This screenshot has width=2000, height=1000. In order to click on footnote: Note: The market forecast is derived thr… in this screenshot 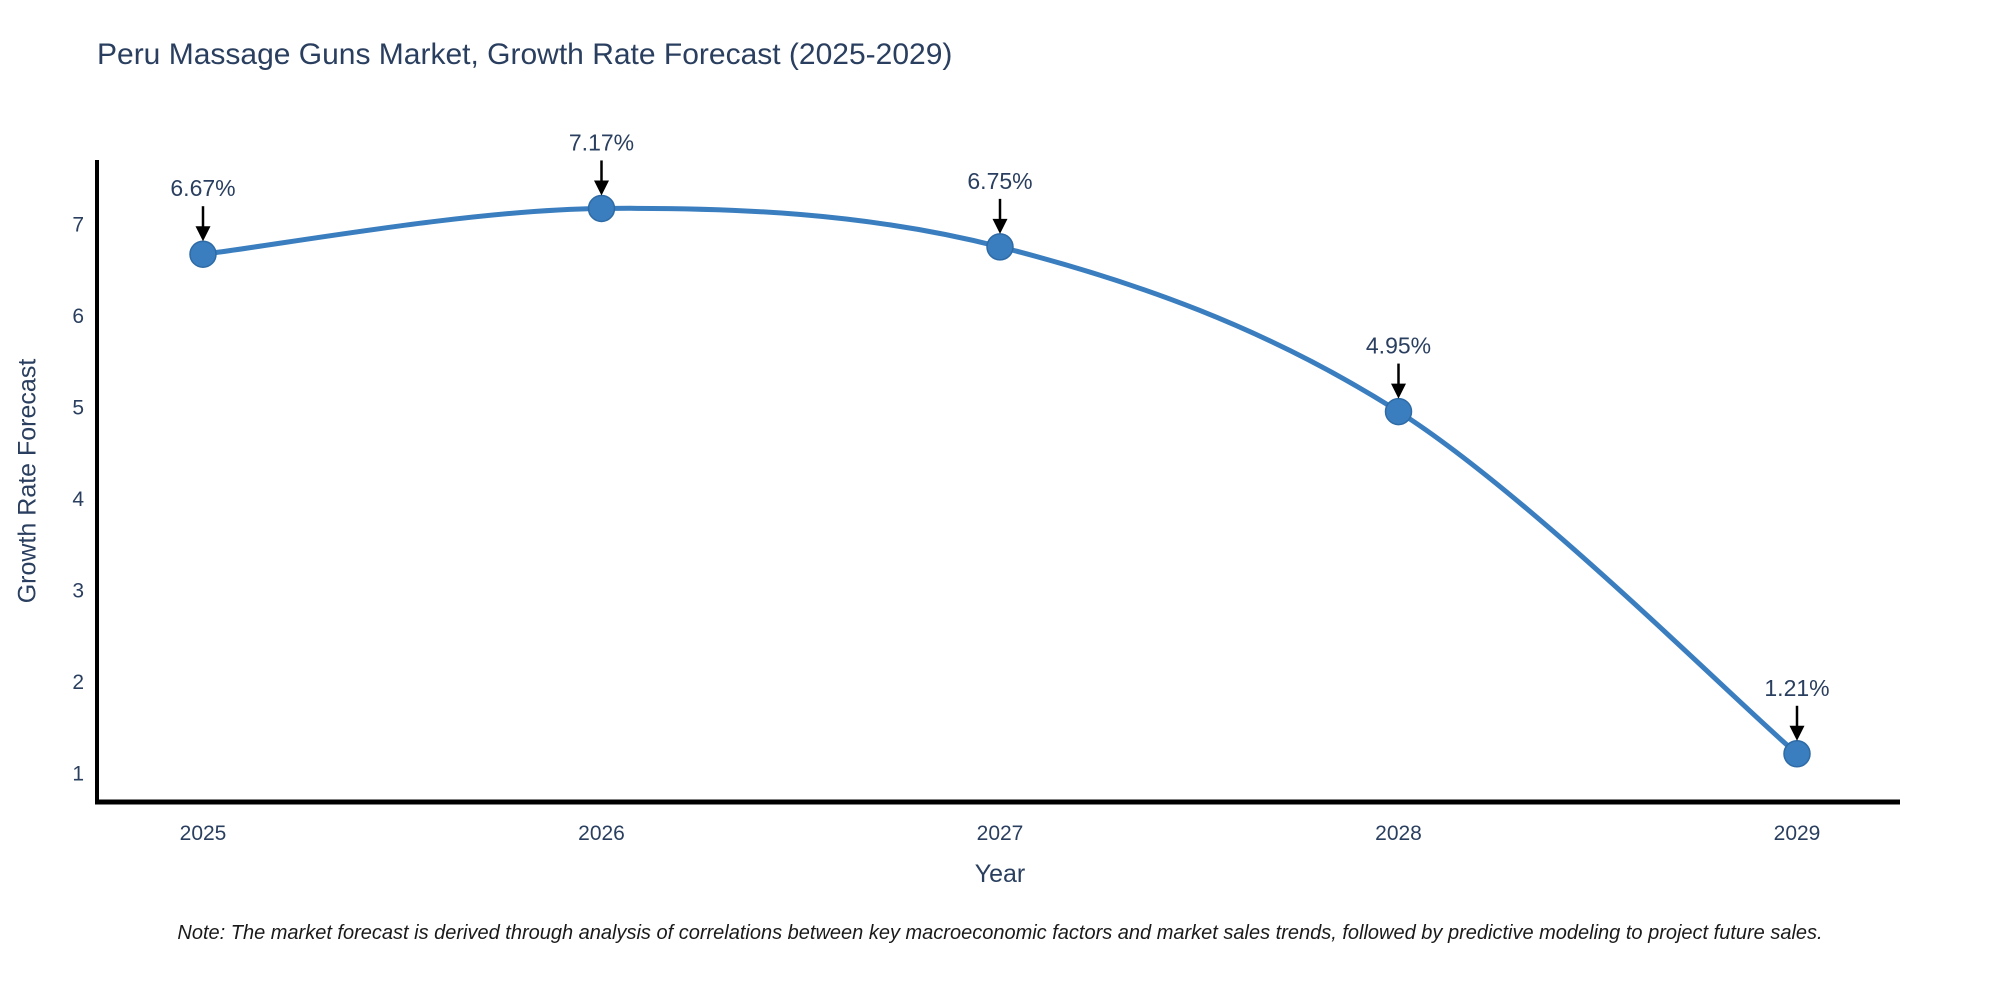, I will do `click(1000, 933)`.